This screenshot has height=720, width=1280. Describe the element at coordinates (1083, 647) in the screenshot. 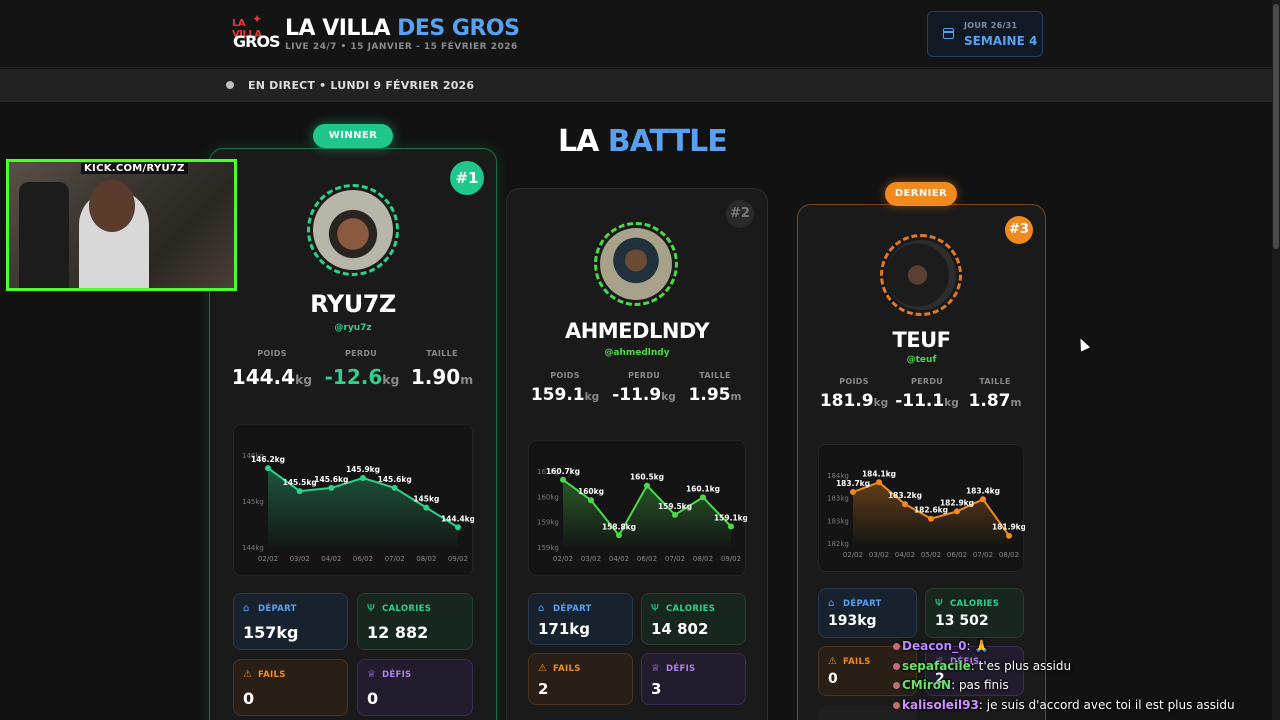

I see `chat-message: Deacon_0: 🙏` at that location.